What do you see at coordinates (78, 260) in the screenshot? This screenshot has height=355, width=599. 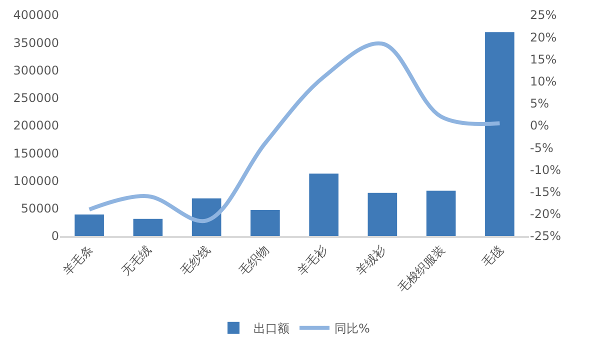 I see `x-tick-label: 羊毛条` at bounding box center [78, 260].